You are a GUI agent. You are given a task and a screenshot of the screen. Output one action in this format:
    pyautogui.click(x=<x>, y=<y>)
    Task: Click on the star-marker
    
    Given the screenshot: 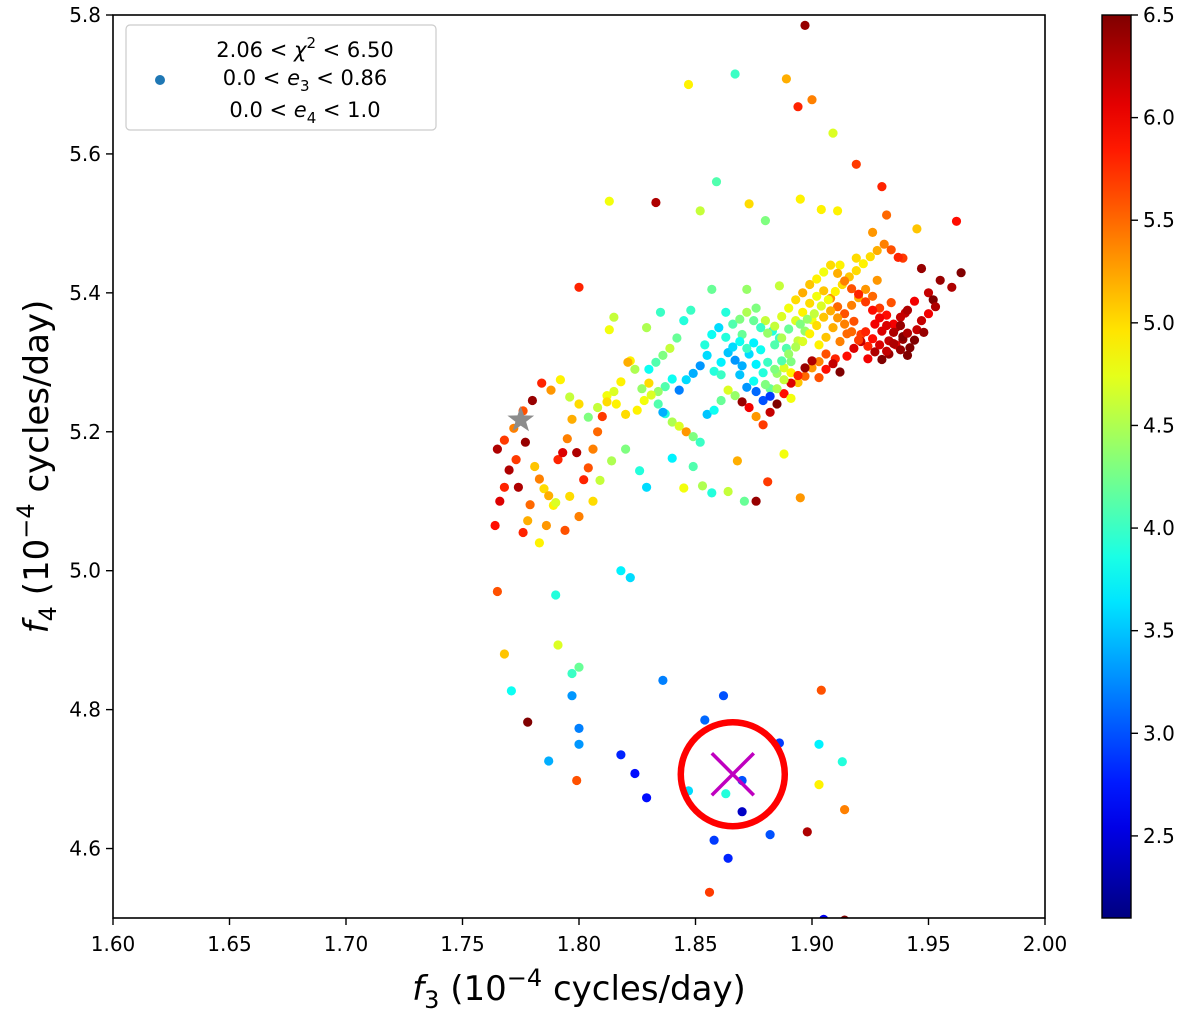 What is the action you would take?
    pyautogui.click(x=521, y=419)
    